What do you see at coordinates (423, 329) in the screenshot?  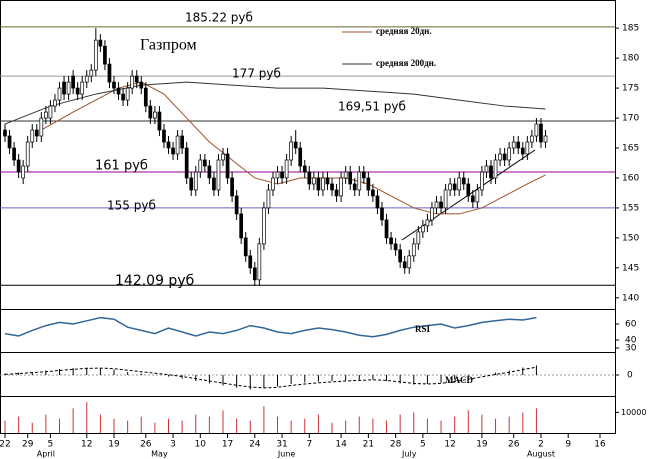 I see `panel-label: RSI` at bounding box center [423, 329].